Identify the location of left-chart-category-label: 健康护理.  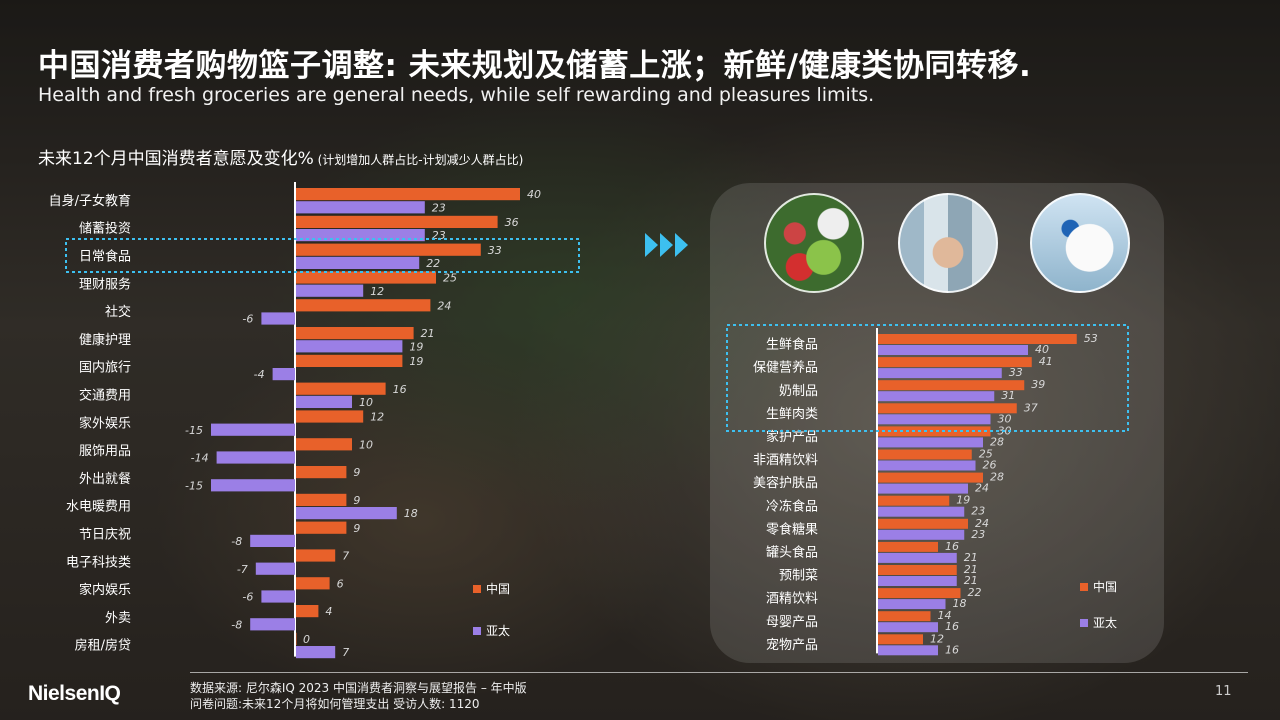
(105, 340).